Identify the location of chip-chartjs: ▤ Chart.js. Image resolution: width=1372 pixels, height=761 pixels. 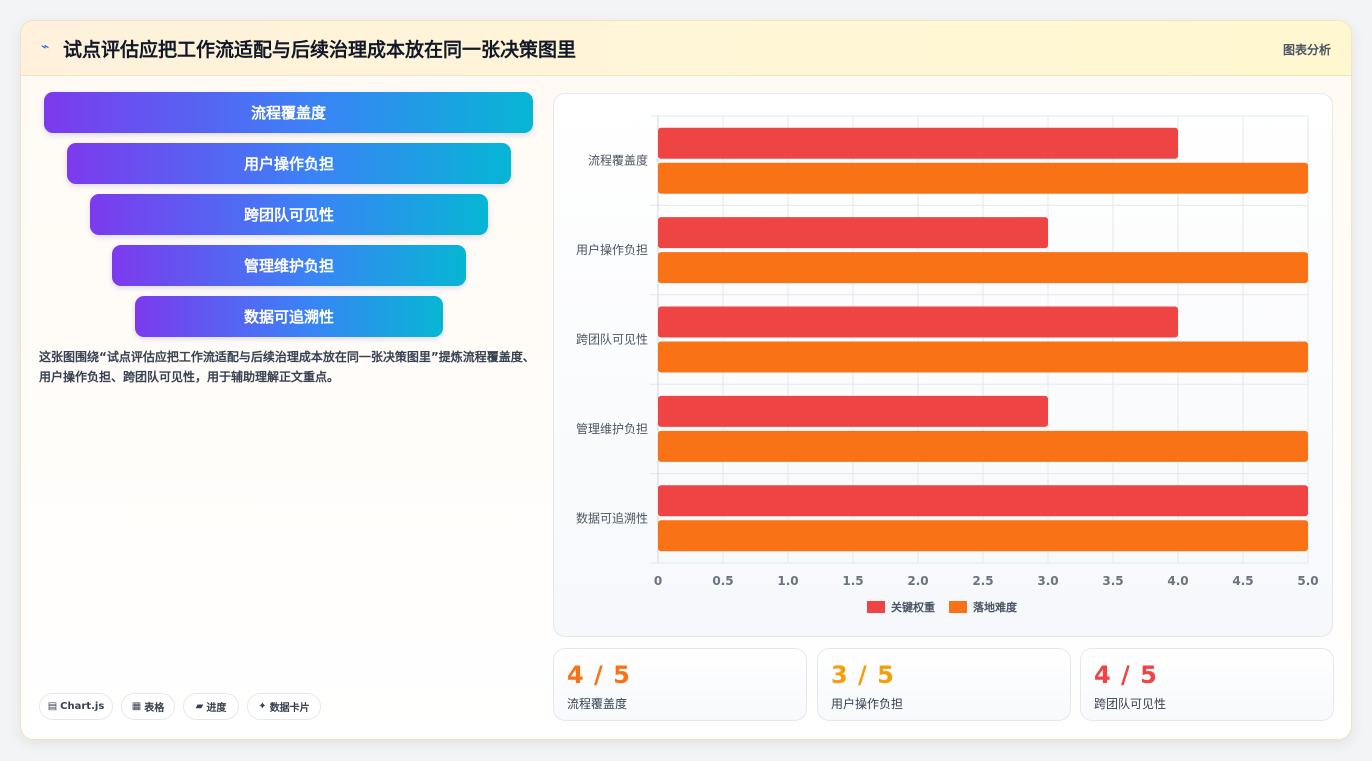
(76, 706).